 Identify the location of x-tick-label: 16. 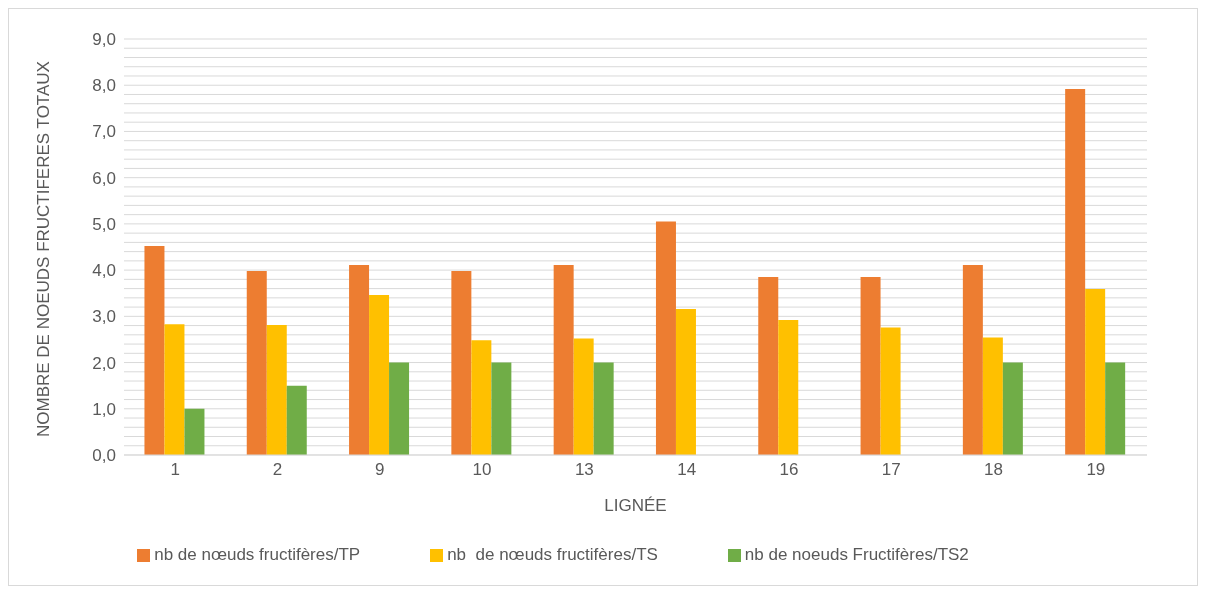
(789, 470).